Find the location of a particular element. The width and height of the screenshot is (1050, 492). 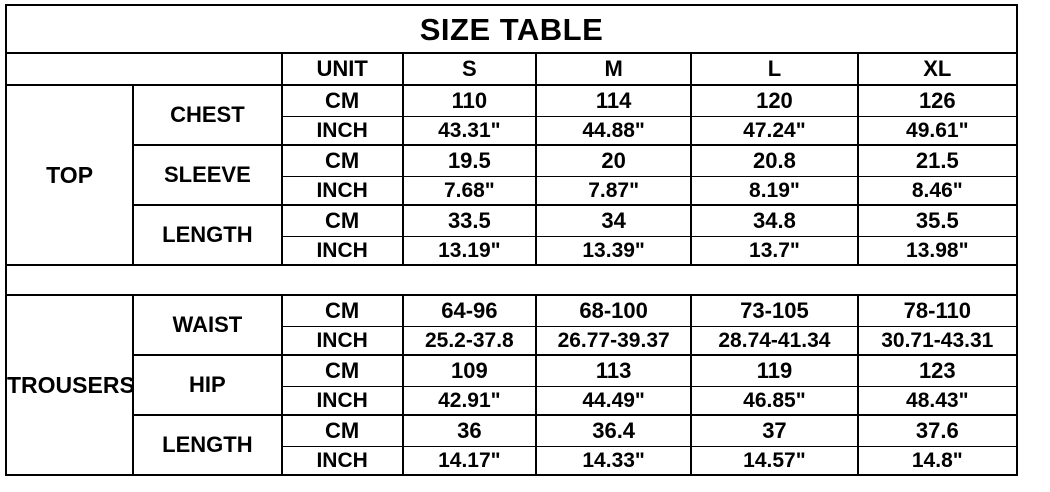

header-size-m: M is located at coordinates (613, 69).